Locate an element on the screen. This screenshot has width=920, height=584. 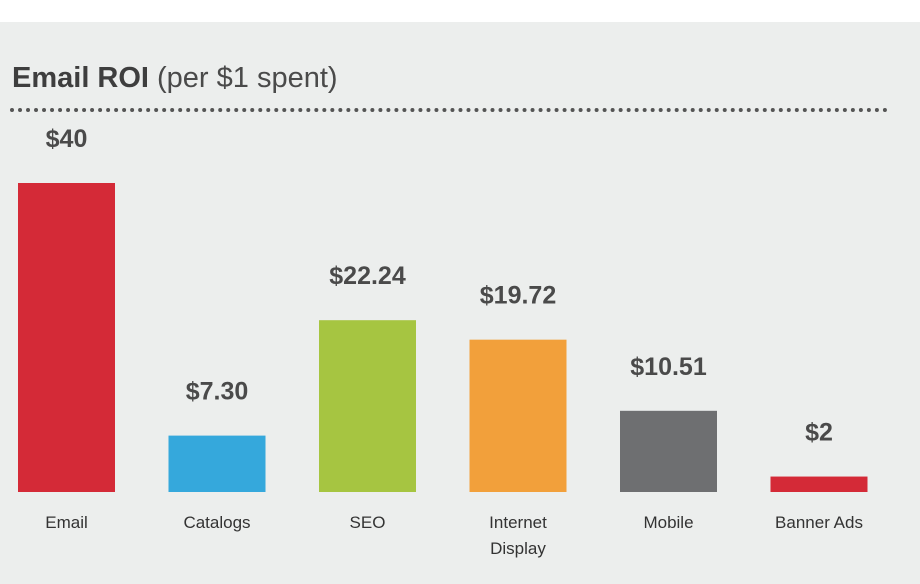
category-label-3-line-1: Display is located at coordinates (518, 548).